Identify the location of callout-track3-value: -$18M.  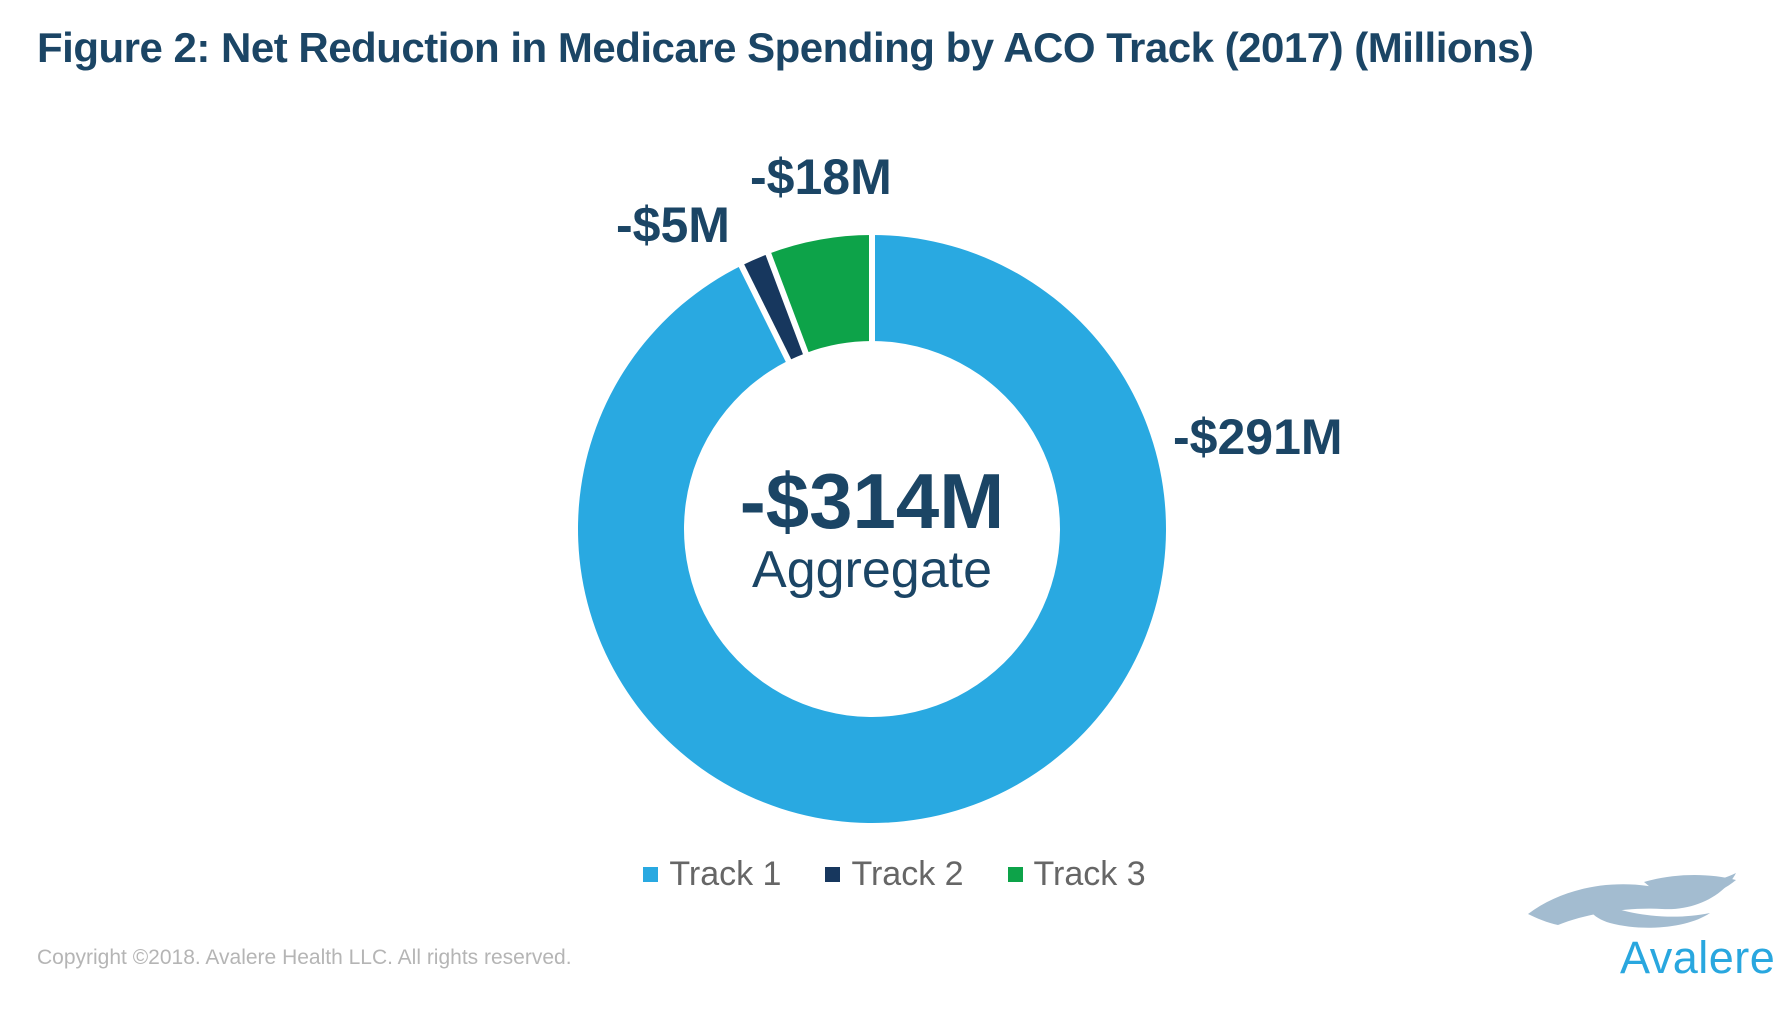
(821, 177).